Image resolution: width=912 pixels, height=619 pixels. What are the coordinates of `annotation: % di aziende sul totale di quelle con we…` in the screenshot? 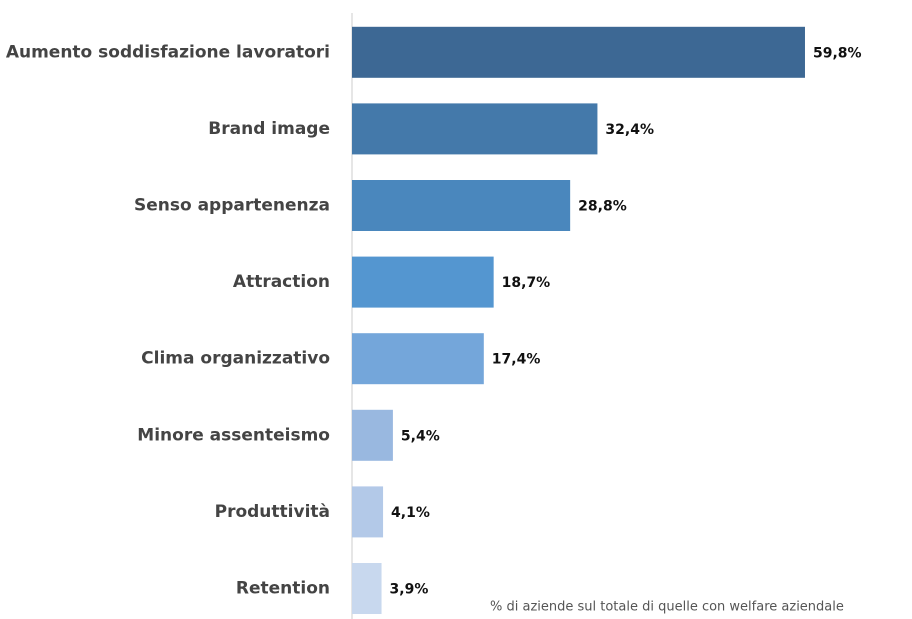 It's located at (667, 607).